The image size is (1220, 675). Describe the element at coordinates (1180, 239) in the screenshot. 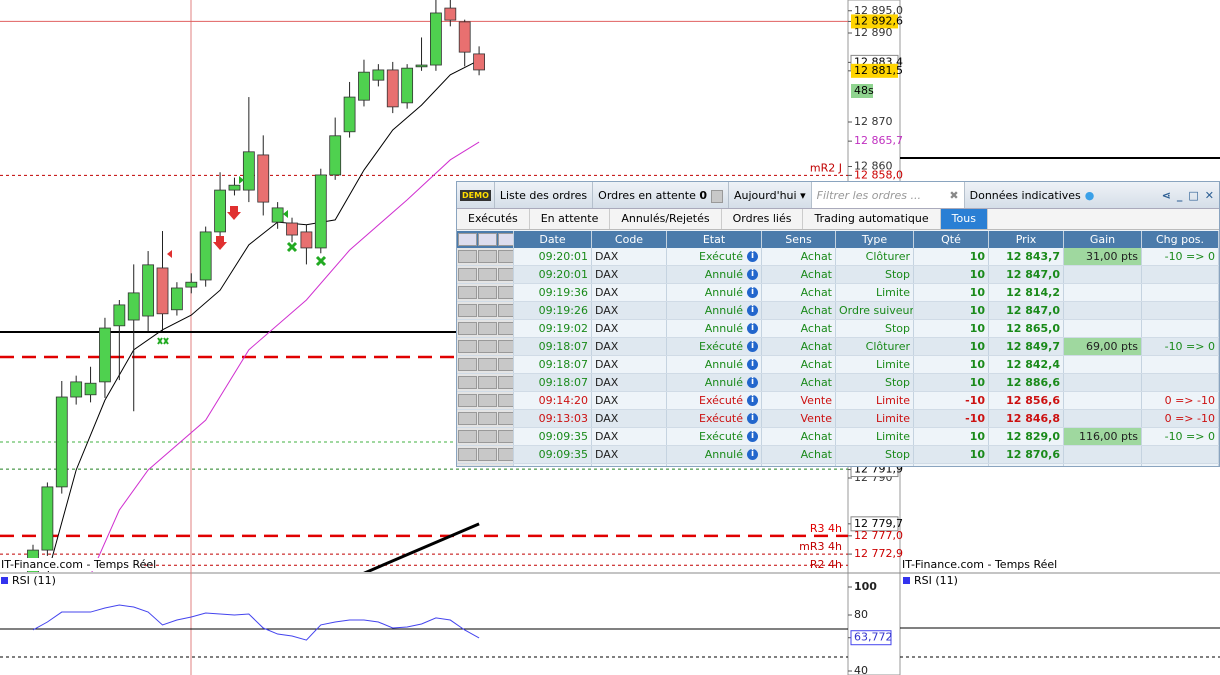

I see `column-header: Chg pos.` at that location.